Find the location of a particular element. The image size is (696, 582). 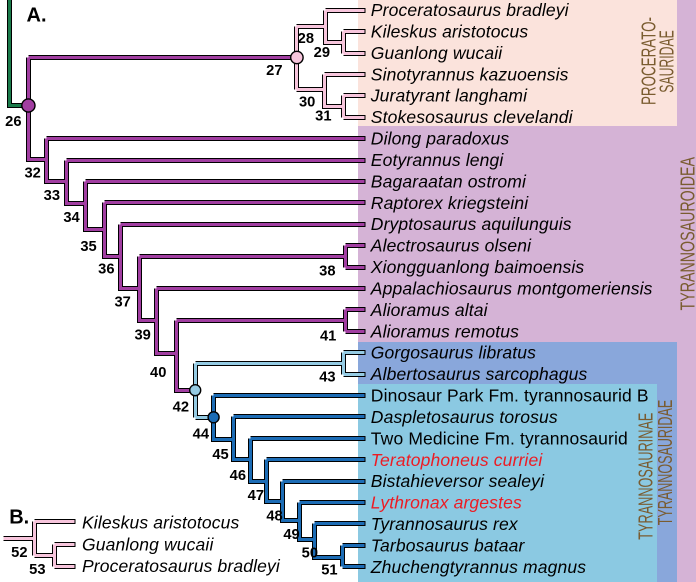

svg-text: 26 is located at coordinates (13, 122).